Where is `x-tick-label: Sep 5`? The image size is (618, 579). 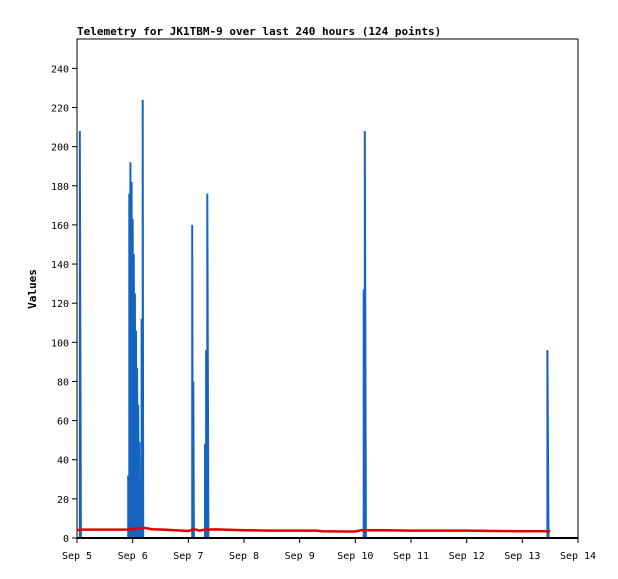
x-tick-label: Sep 5 is located at coordinates (77, 556).